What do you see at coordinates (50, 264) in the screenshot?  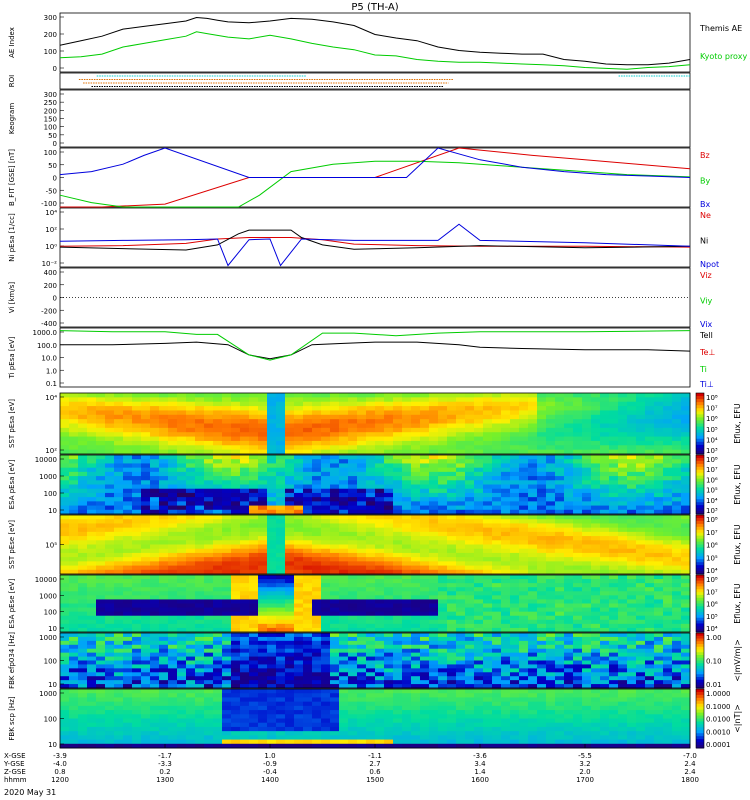 I see `ytick-label: 10⁻²` at bounding box center [50, 264].